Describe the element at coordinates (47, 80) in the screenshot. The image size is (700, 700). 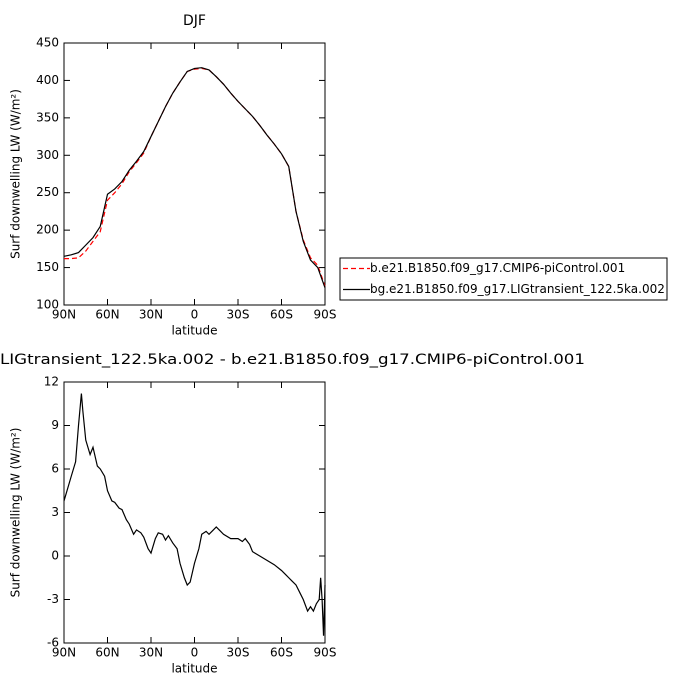
I see `y-tick-label: 400` at that location.